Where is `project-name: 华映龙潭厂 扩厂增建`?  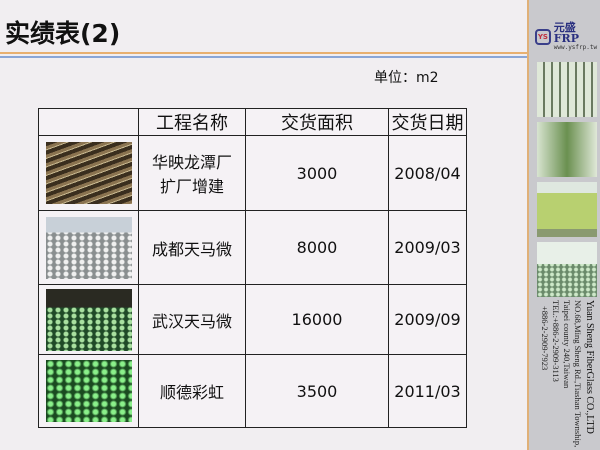
project-name: 华映龙潭厂 扩厂增建 is located at coordinates (192, 173).